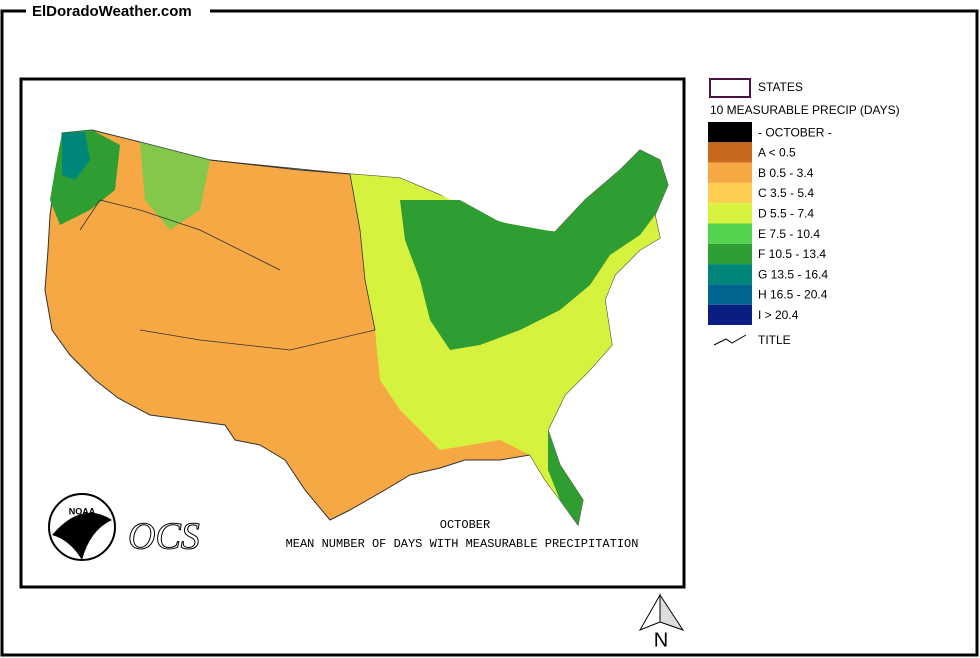  I want to click on legend-label: B 0.5 - 3.4, so click(786, 173).